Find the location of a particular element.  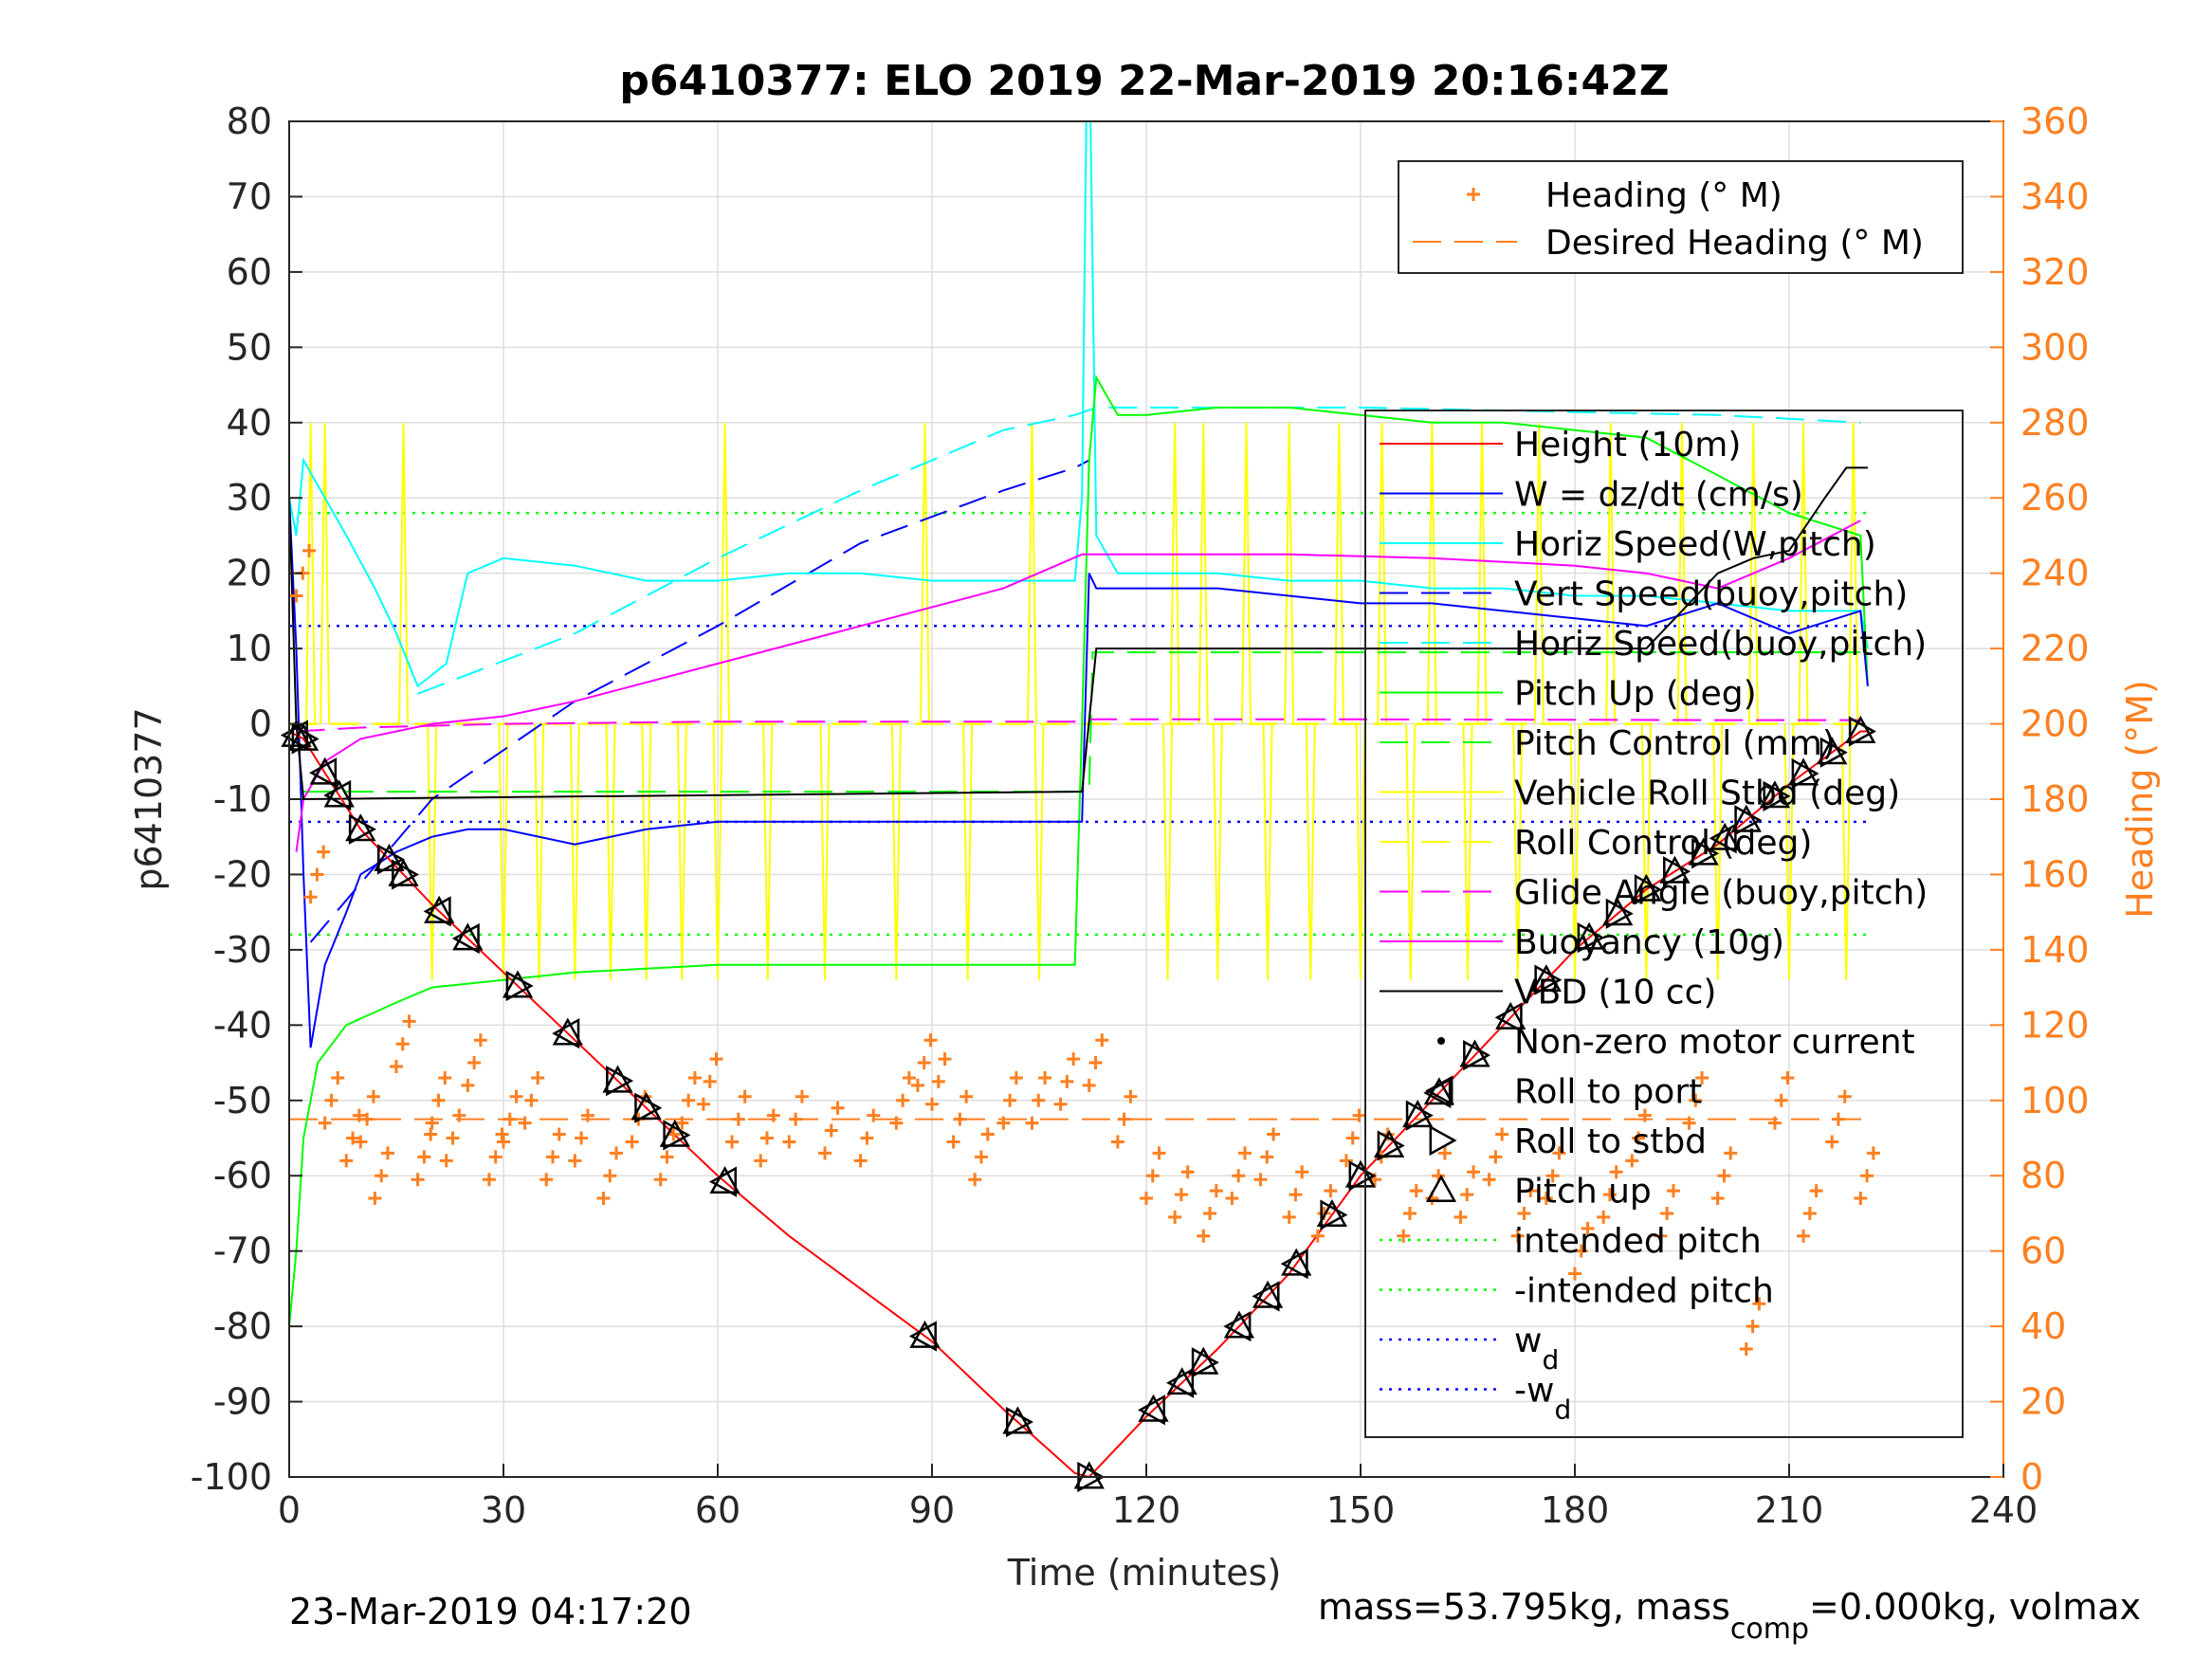

heading-legend-box is located at coordinates (1681, 217).